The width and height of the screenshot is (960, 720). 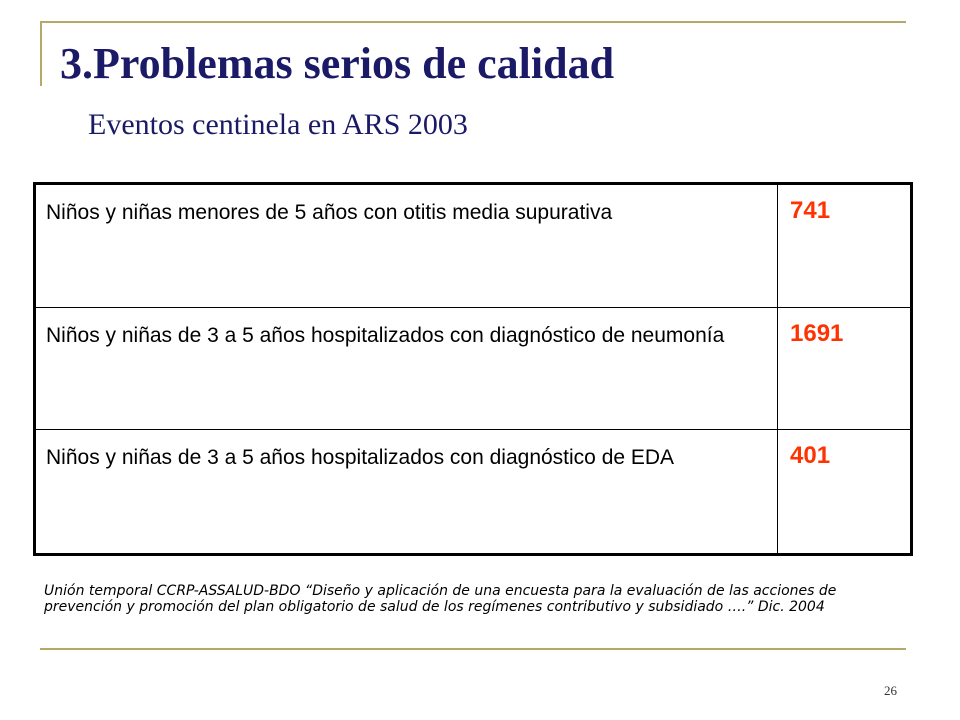 I want to click on top-rule, so click(x=473, y=22).